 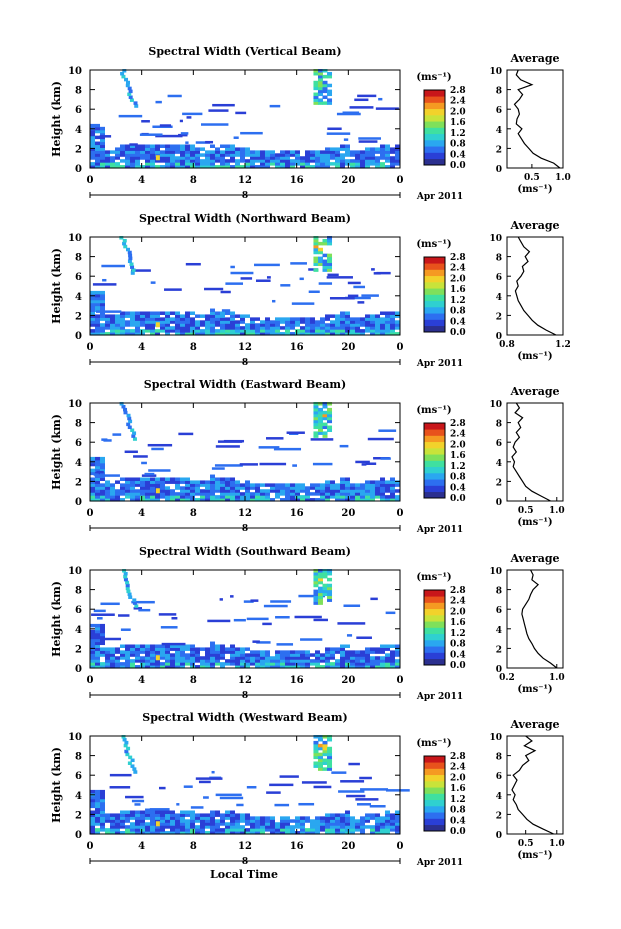 What do you see at coordinates (534, 391) in the screenshot?
I see `average-title: Average` at bounding box center [534, 391].